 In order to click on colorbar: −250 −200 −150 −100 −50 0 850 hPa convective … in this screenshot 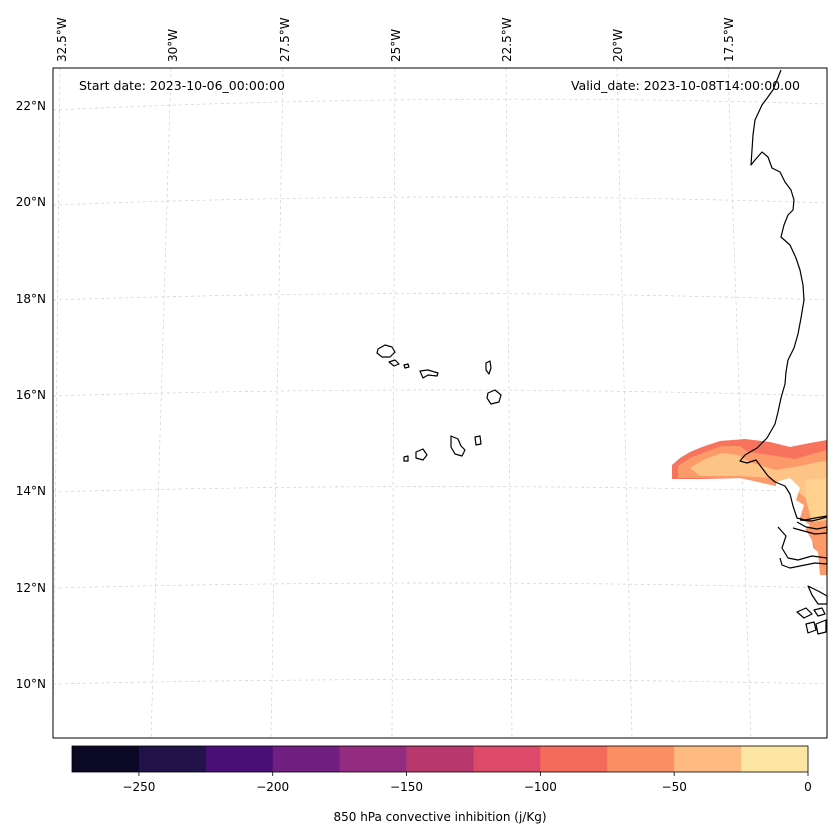, I will do `click(441, 784)`.